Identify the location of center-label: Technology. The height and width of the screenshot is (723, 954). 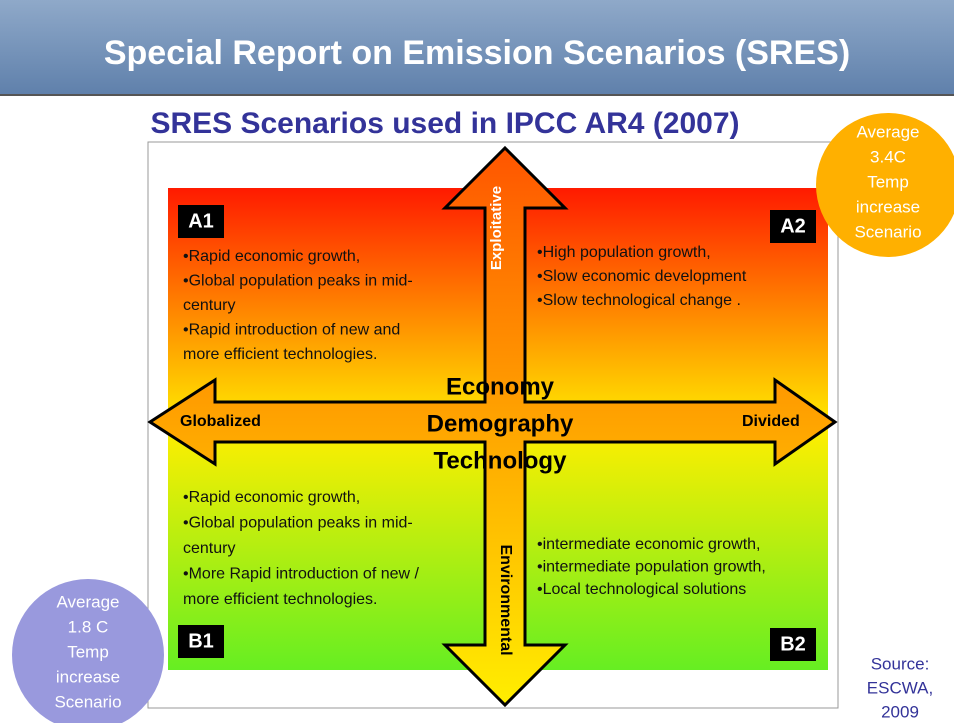
(501, 460).